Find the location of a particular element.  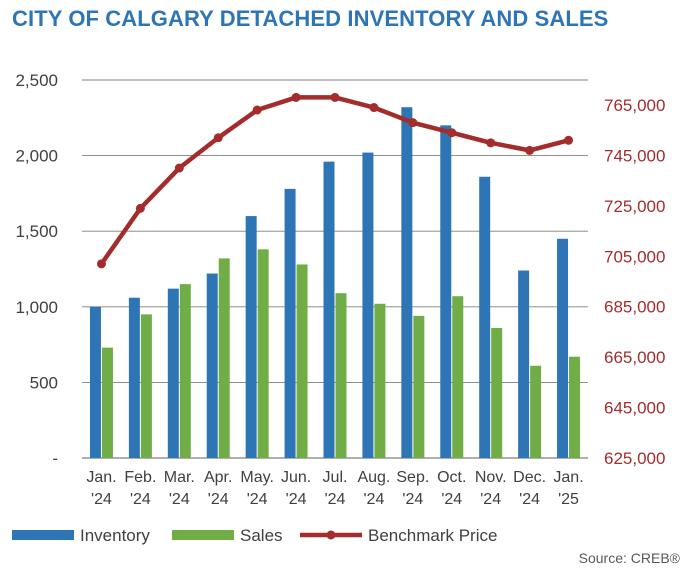

category-label-year: '25 is located at coordinates (568, 499).